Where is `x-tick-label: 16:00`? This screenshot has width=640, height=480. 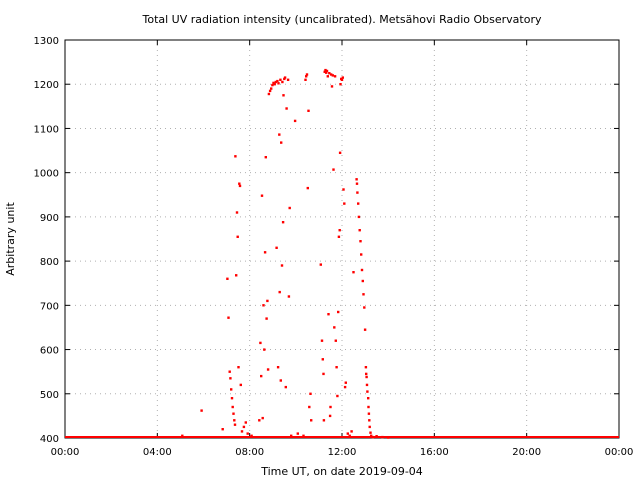
x-tick-label: 16:00 is located at coordinates (434, 452).